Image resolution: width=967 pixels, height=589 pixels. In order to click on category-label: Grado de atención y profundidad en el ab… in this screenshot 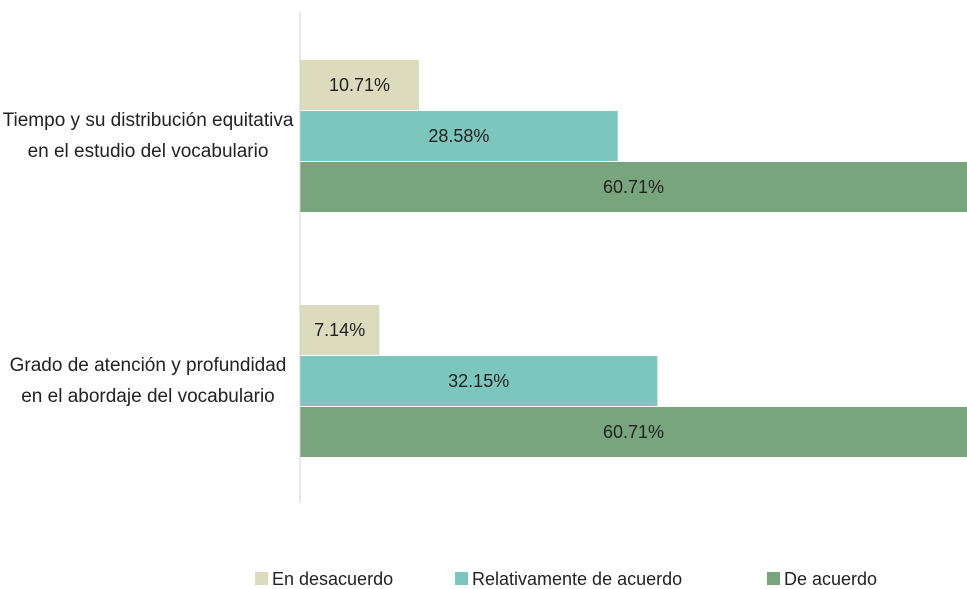, I will do `click(148, 381)`.